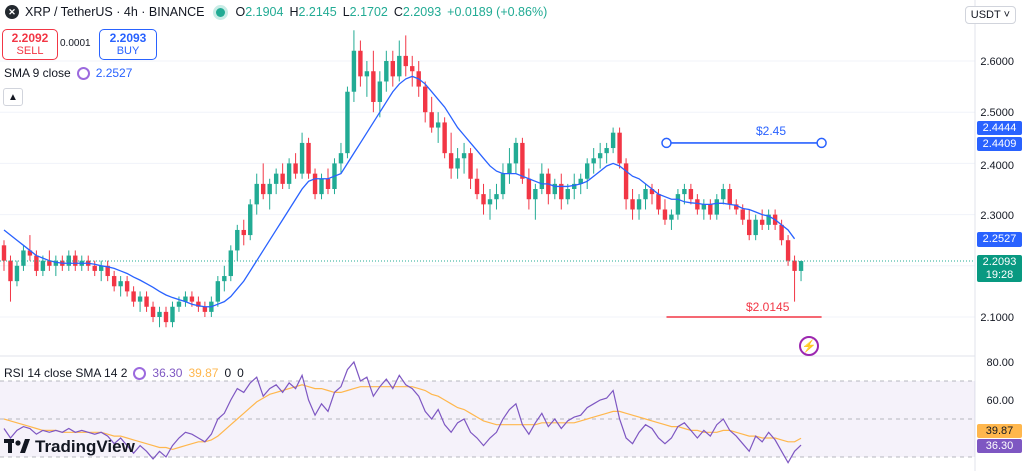 The height and width of the screenshot is (471, 1024). What do you see at coordinates (999, 431) in the screenshot?
I see `rsi-sma-tag: 39.87` at bounding box center [999, 431].